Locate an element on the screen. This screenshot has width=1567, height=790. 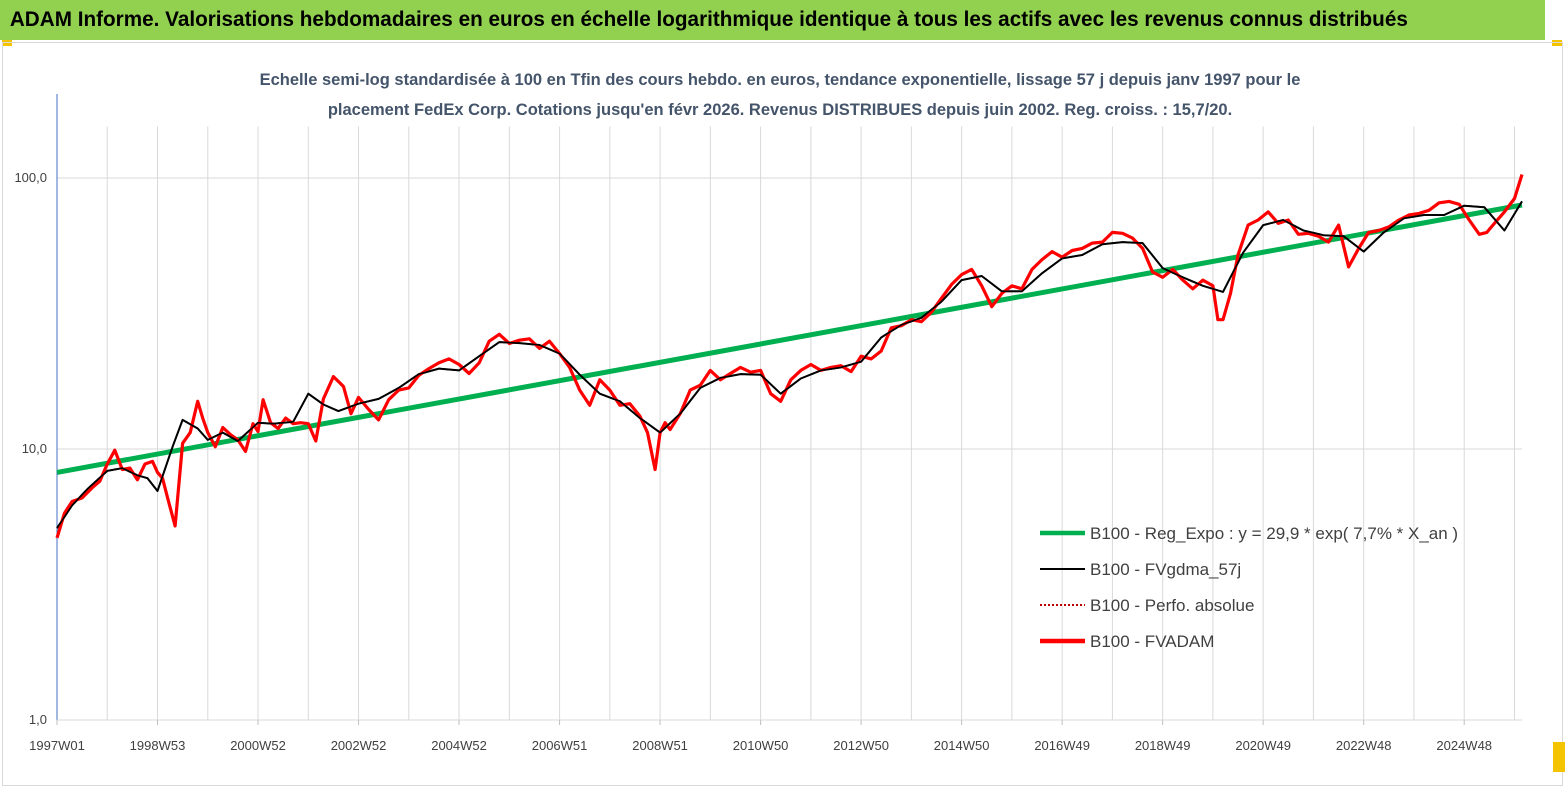
x-tick-label: 2016W49 is located at coordinates (1062, 745).